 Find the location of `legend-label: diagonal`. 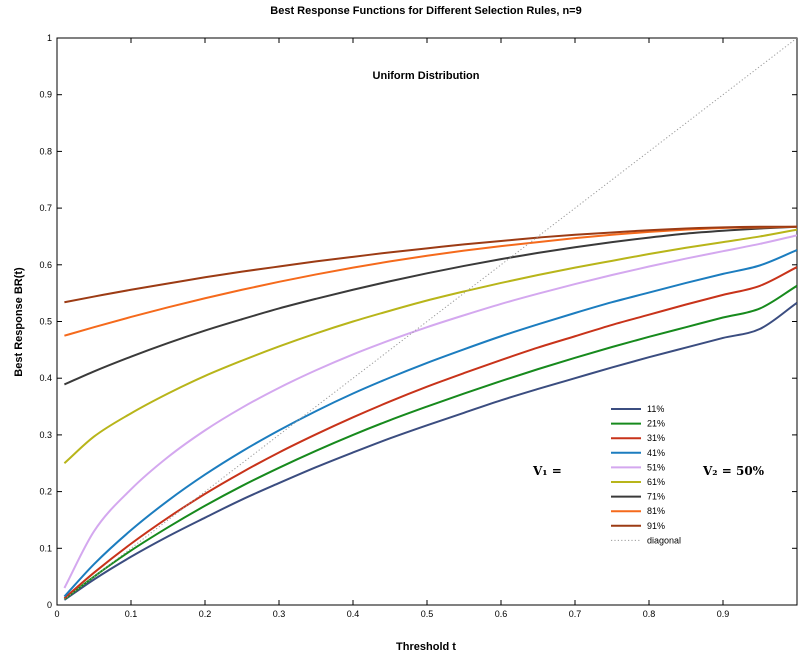

legend-label: diagonal is located at coordinates (664, 540).